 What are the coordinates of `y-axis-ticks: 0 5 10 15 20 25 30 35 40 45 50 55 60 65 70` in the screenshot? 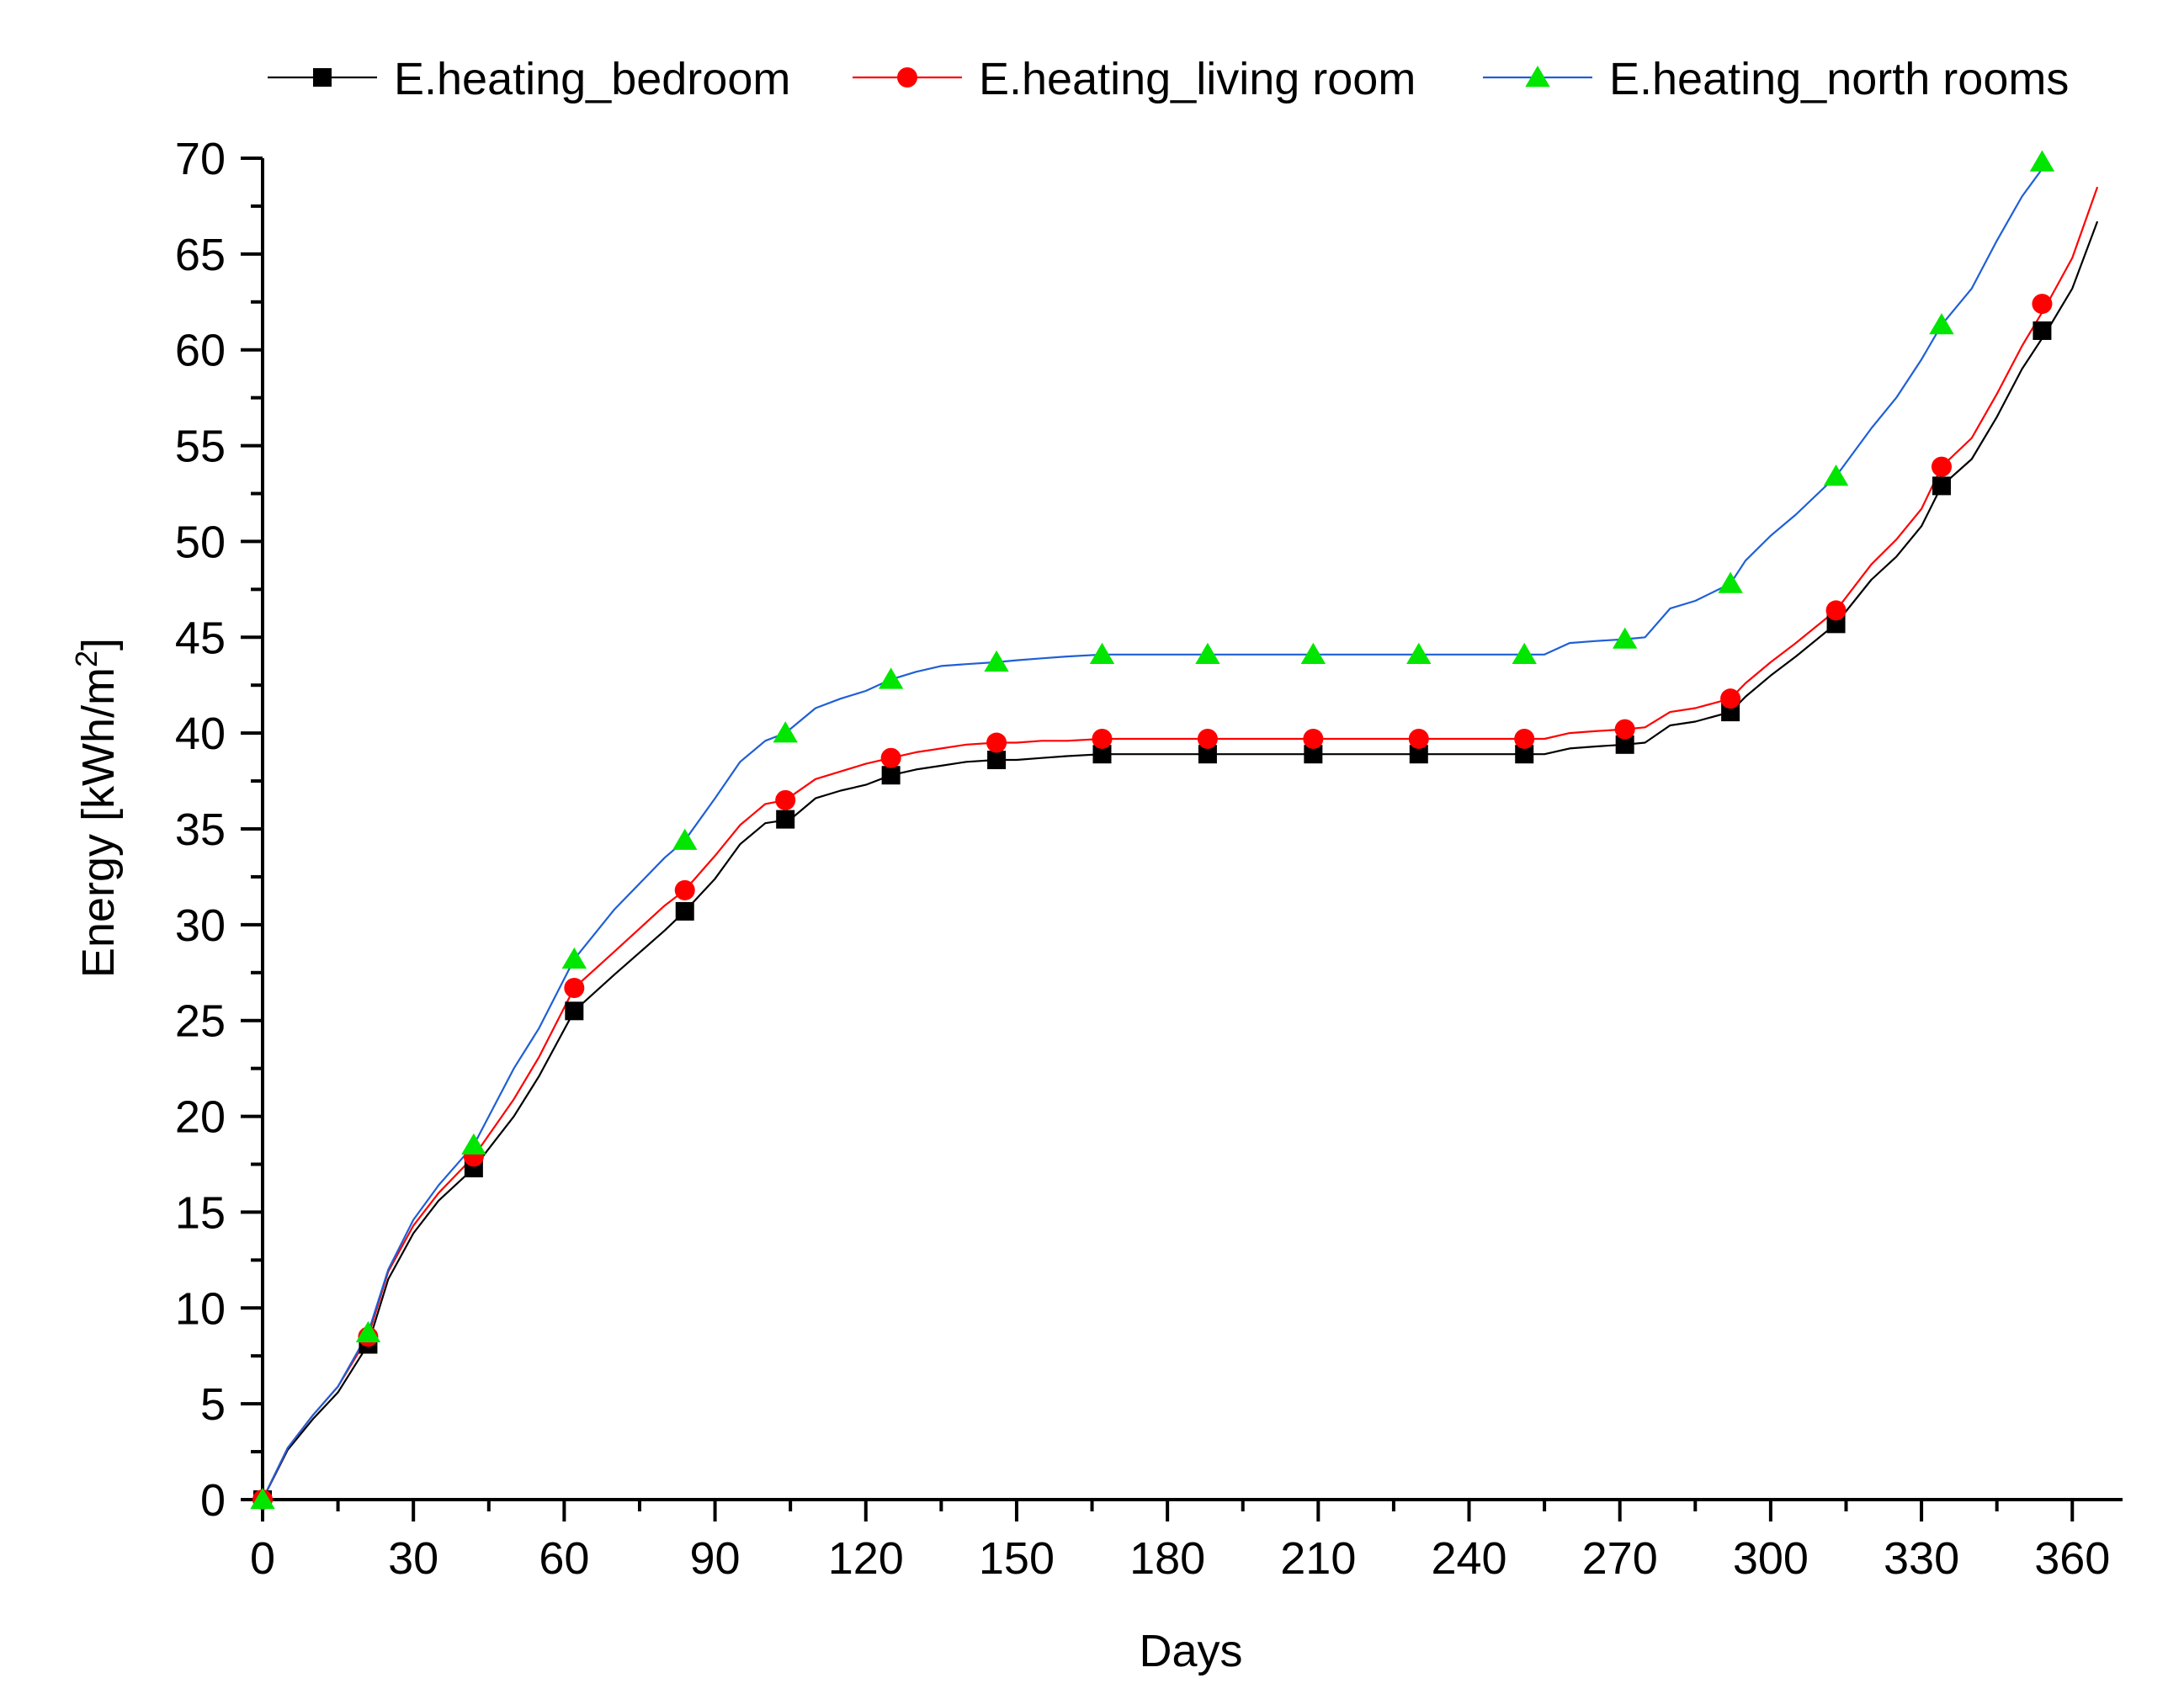 It's located at (219, 830).